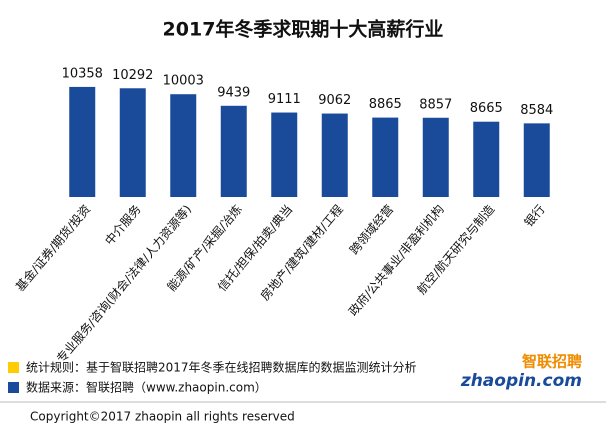  What do you see at coordinates (385, 104) in the screenshot?
I see `value-label: 8865` at bounding box center [385, 104].